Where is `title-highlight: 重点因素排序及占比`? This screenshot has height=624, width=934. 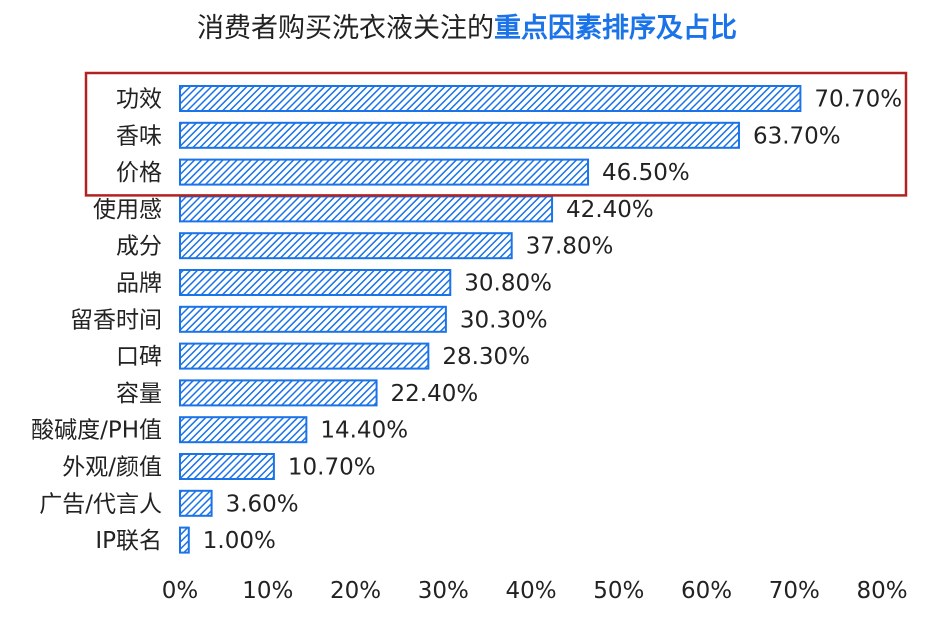
title-highlight: 重点因素排序及占比 is located at coordinates (615, 28).